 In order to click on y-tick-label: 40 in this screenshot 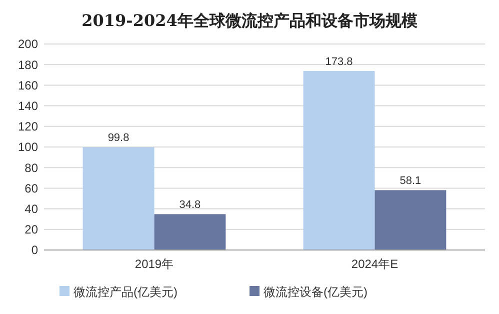, I will do `click(31, 209)`.